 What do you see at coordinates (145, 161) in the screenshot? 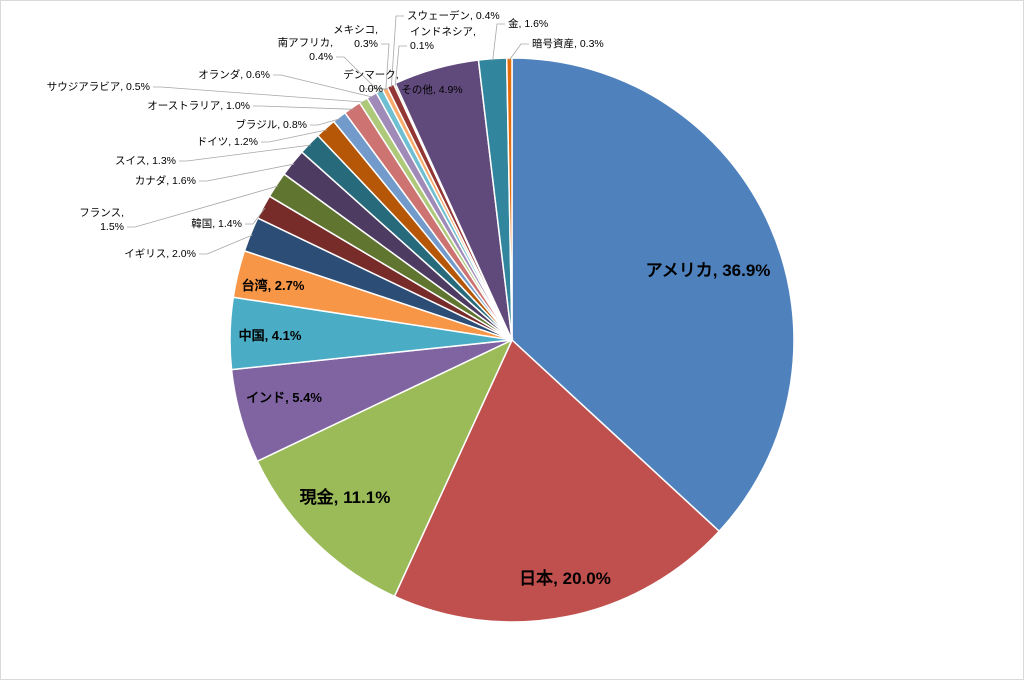
I see `data-label-slice-10: スイス, 1.3%` at bounding box center [145, 161].